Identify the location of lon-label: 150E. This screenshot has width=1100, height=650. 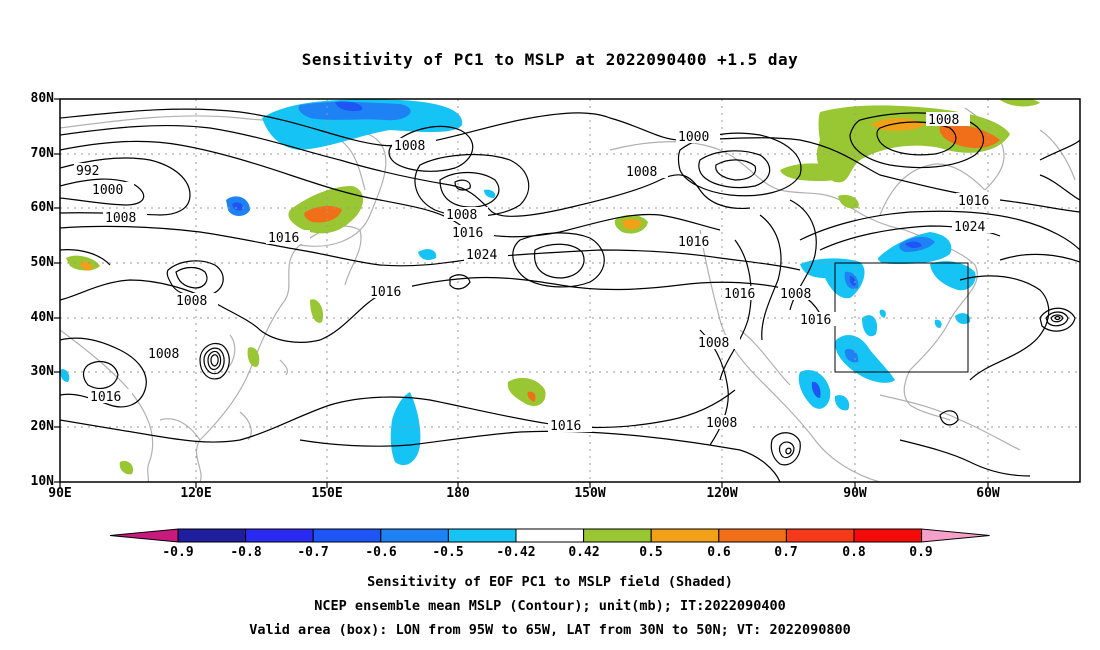
(327, 493).